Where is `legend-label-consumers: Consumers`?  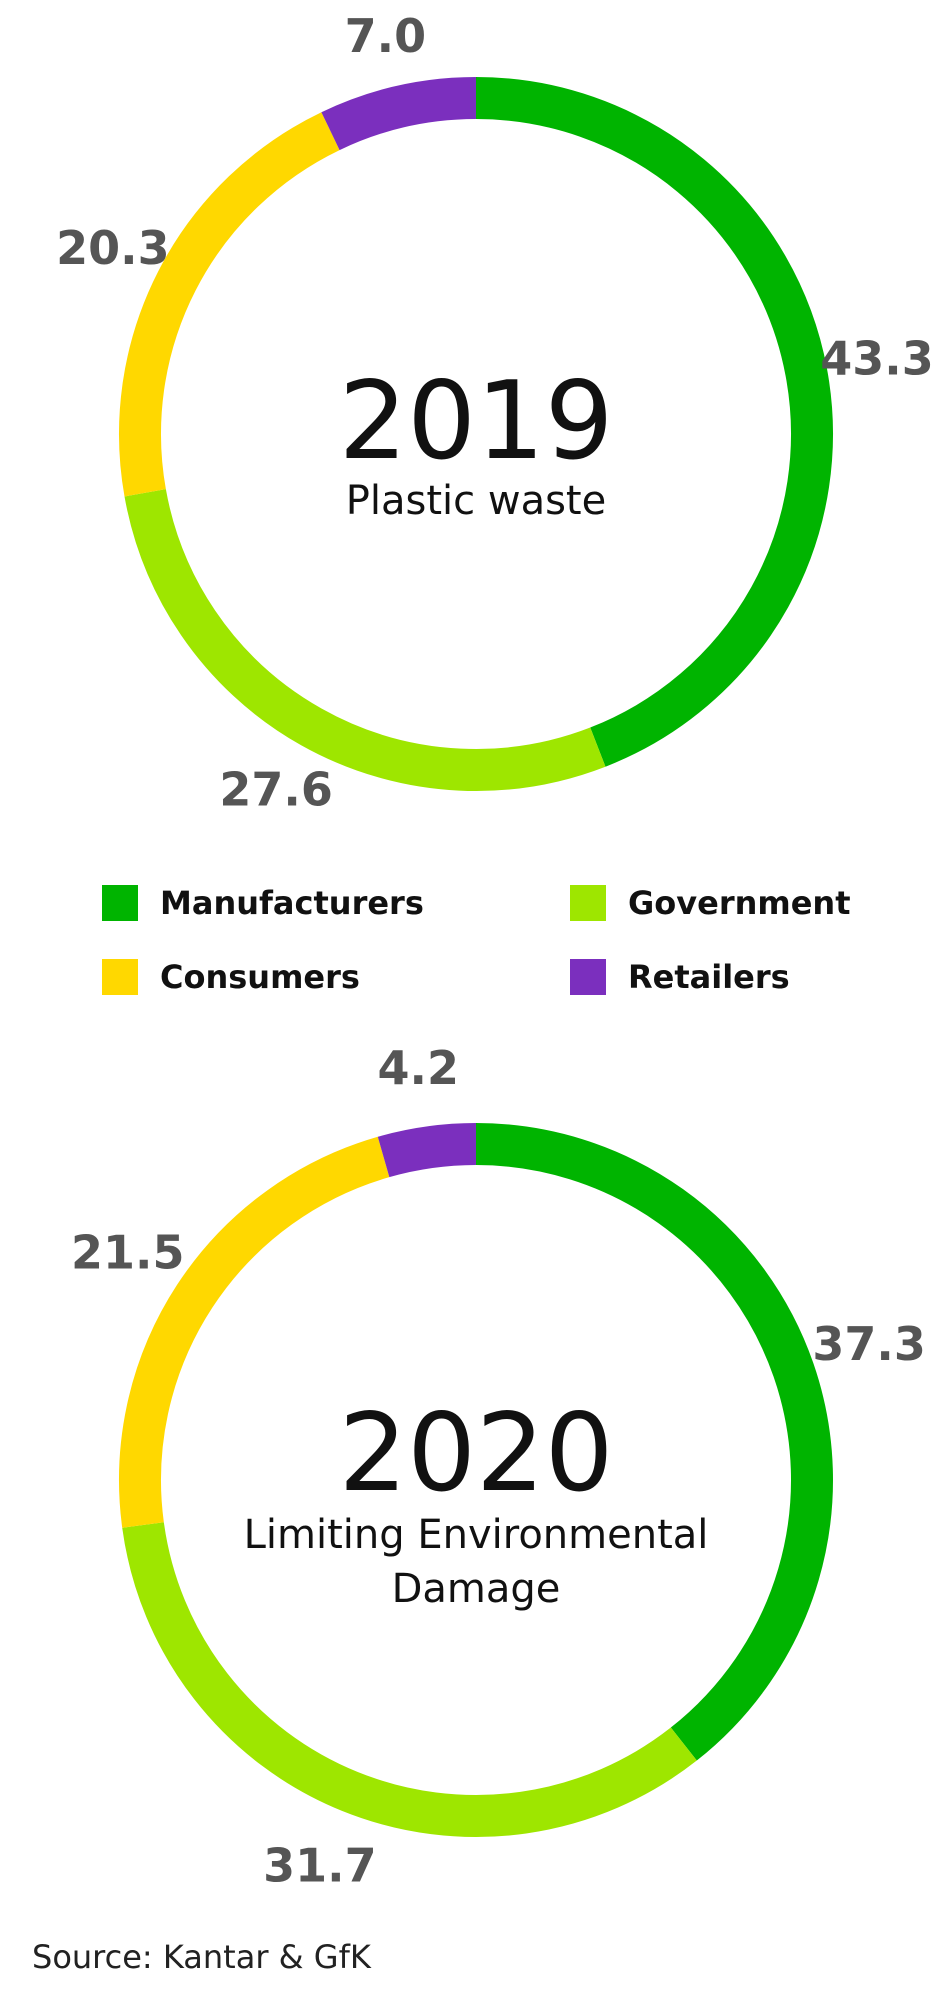 legend-label-consumers: Consumers is located at coordinates (260, 977).